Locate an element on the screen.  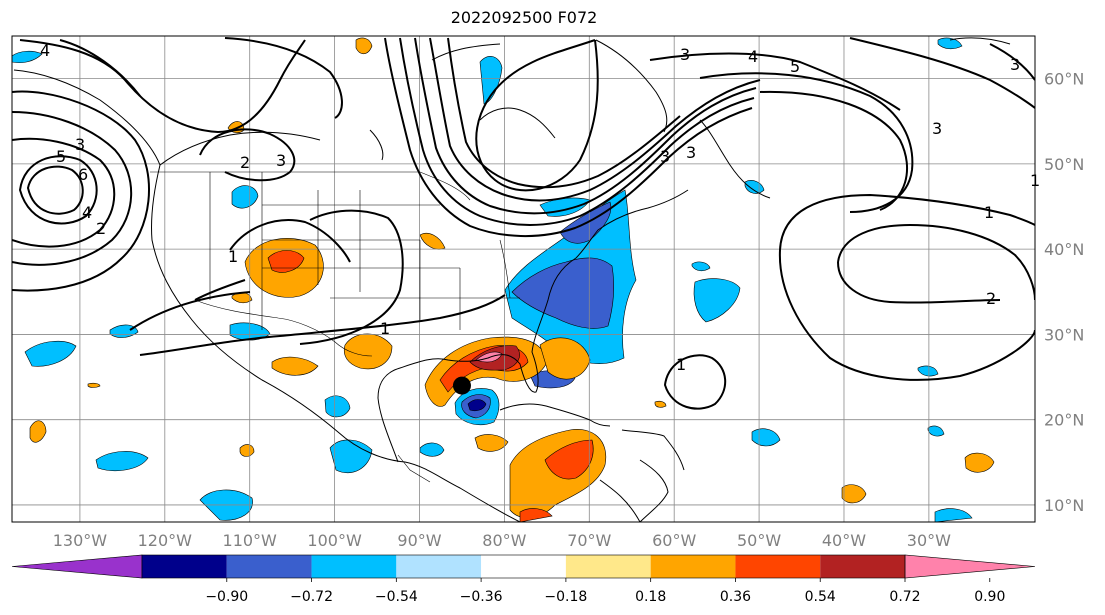
colorbar-tick-label: −0.18 is located at coordinates (565, 597).